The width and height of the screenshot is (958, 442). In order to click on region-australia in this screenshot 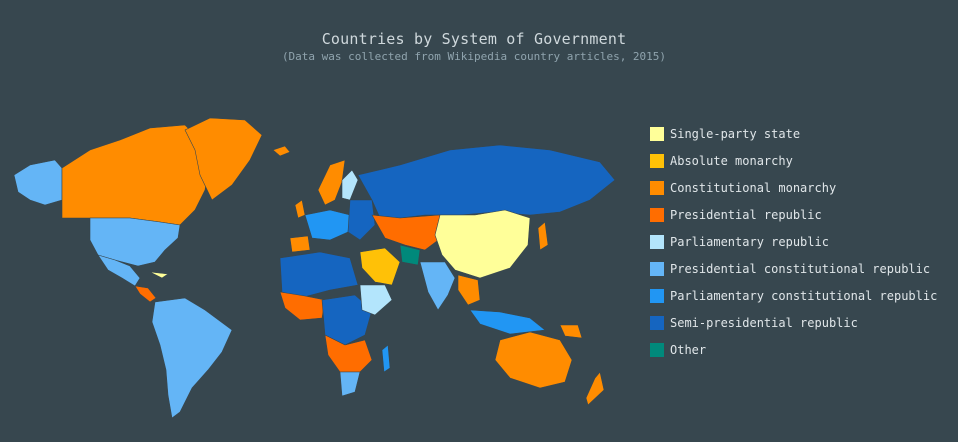, I will do `click(533, 360)`.